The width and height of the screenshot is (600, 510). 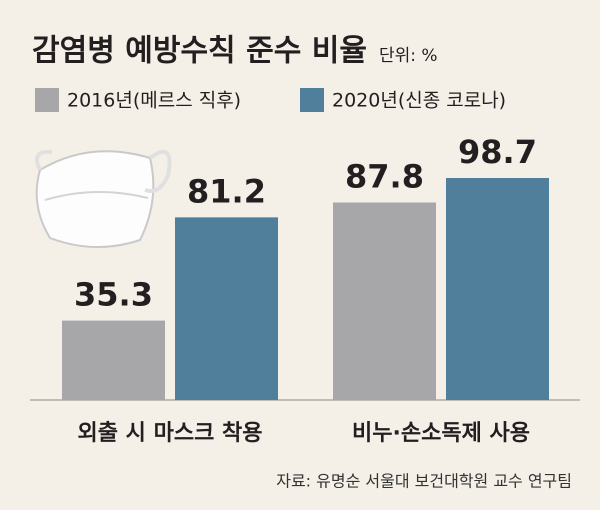 I want to click on value-label: 35.3, so click(x=113, y=295).